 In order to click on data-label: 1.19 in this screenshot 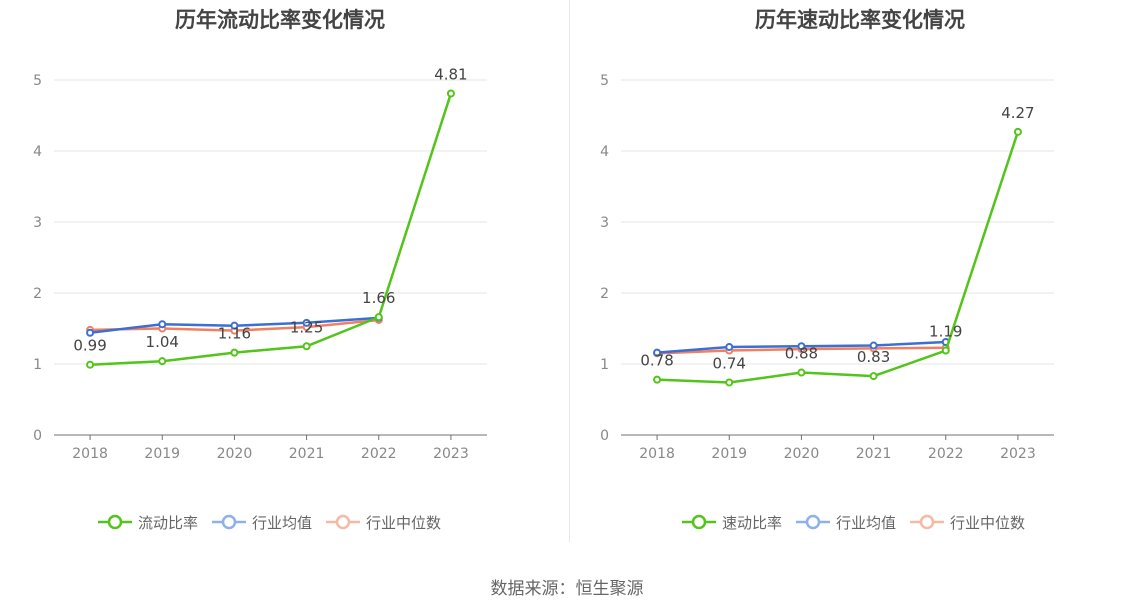, I will do `click(945, 332)`.